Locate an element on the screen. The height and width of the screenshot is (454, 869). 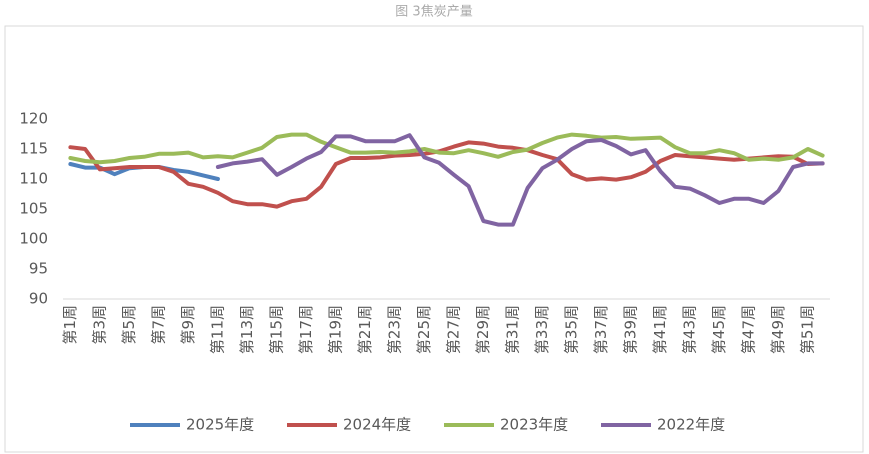
x-tick-label: 第51周 is located at coordinates (807, 329).